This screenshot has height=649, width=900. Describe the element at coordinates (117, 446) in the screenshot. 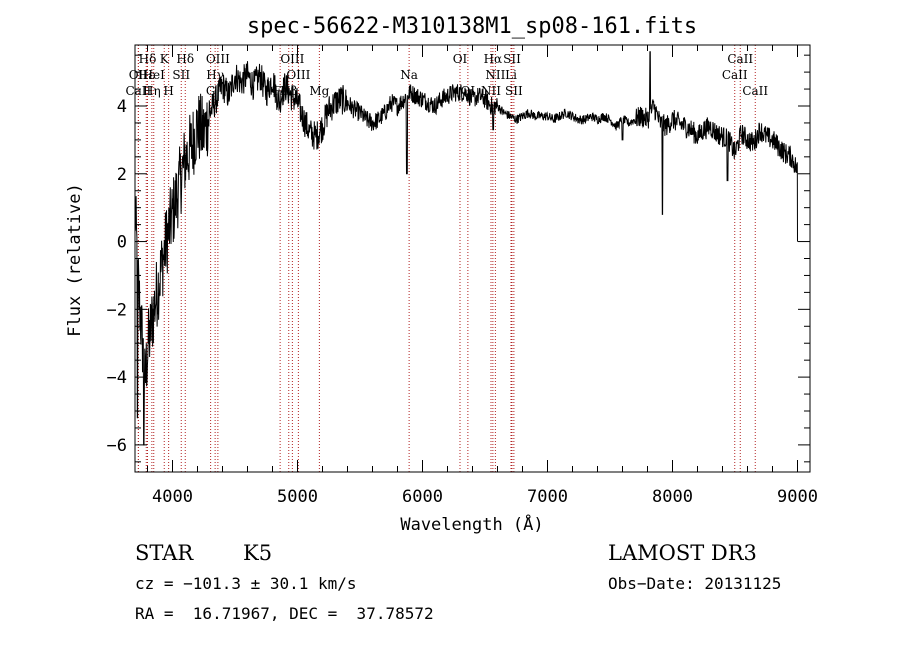

I see `y-tick-label: −6` at that location.